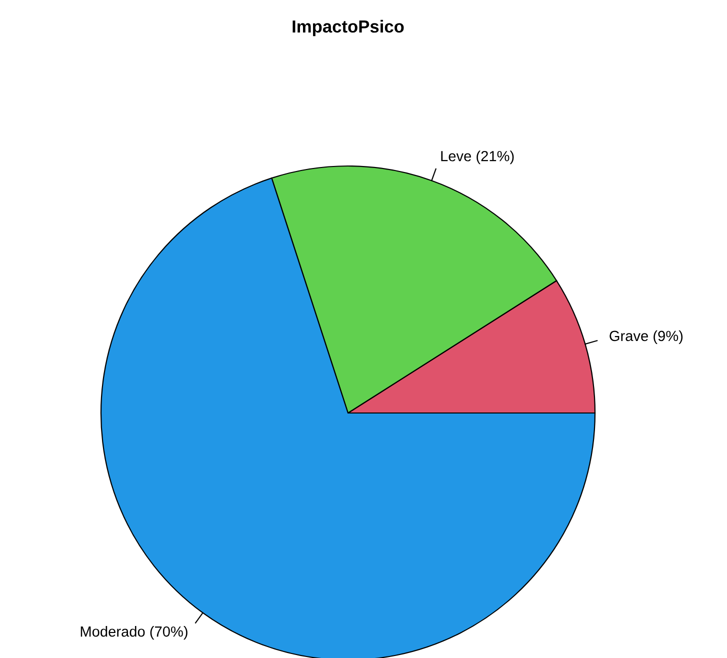 Image resolution: width=727 pixels, height=658 pixels. Describe the element at coordinates (477, 157) in the screenshot. I see `slice-label: Leve (21%)` at that location.